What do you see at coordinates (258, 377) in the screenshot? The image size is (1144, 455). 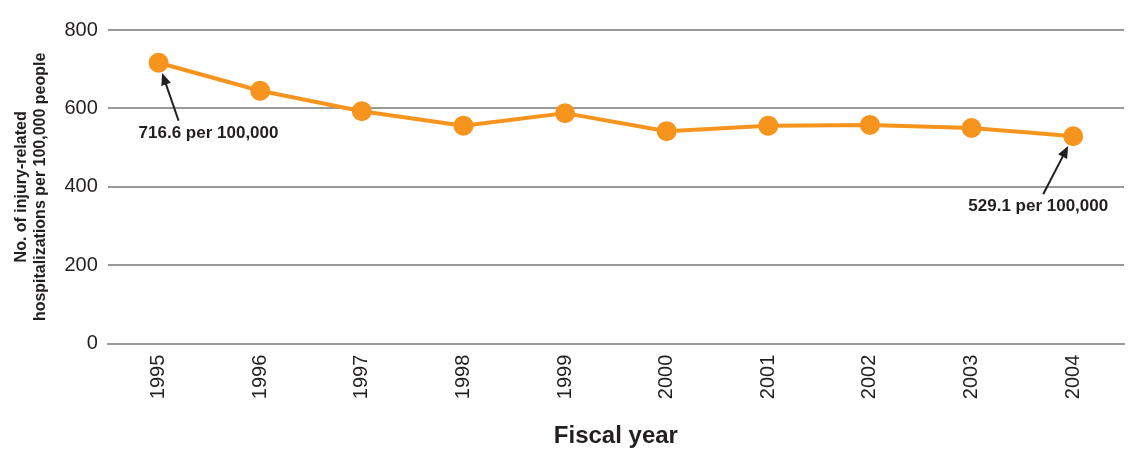 I see `x-tick-label: 1996` at bounding box center [258, 377].